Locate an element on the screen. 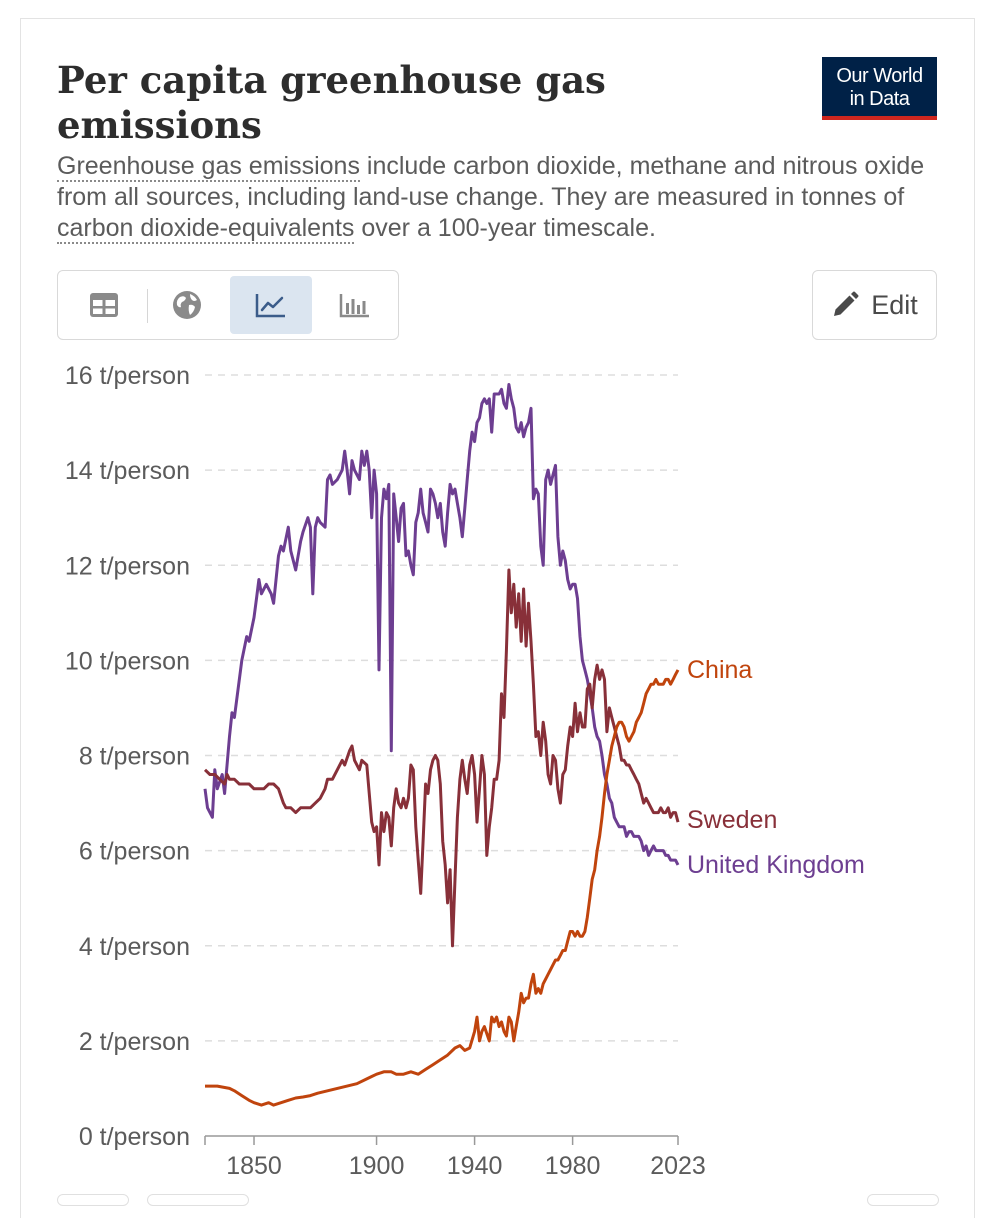  series-line-sweden is located at coordinates (441, 758).